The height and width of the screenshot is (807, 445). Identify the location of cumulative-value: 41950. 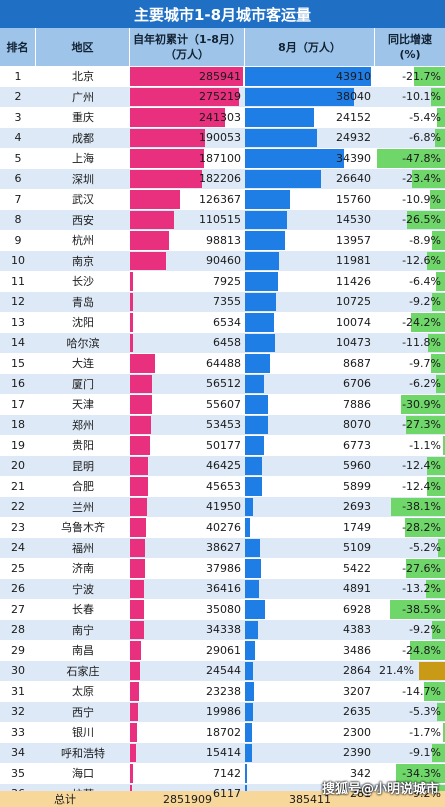
(223, 507).